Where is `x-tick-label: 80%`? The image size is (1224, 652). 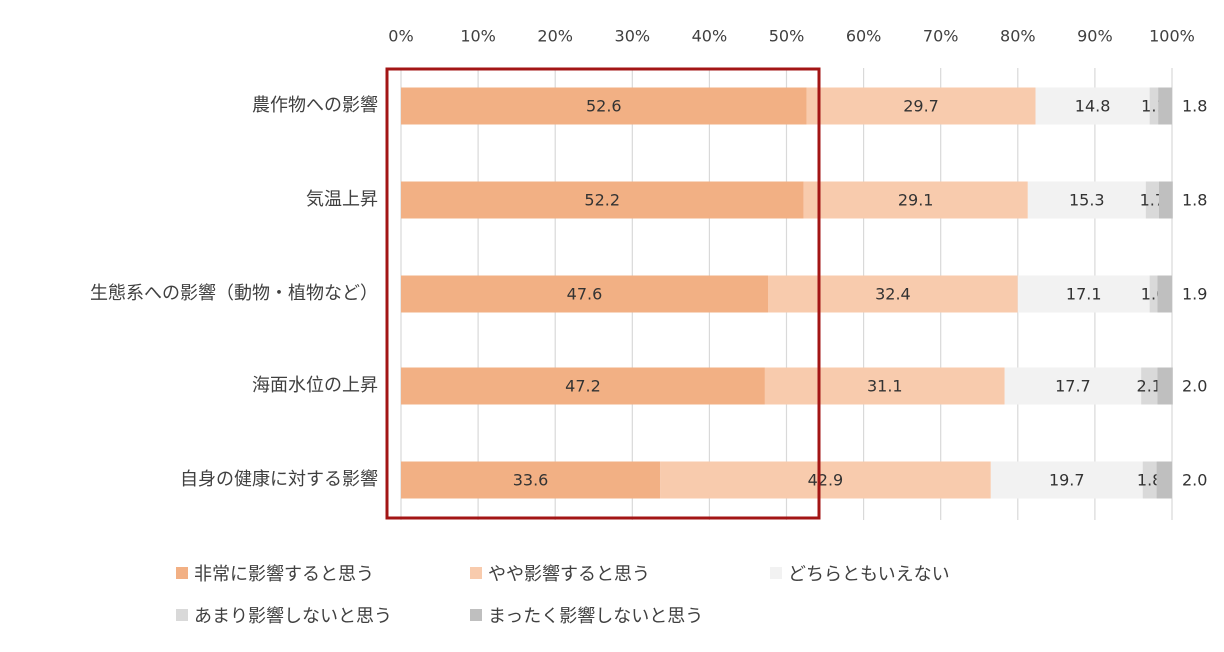 x-tick-label: 80% is located at coordinates (1018, 36).